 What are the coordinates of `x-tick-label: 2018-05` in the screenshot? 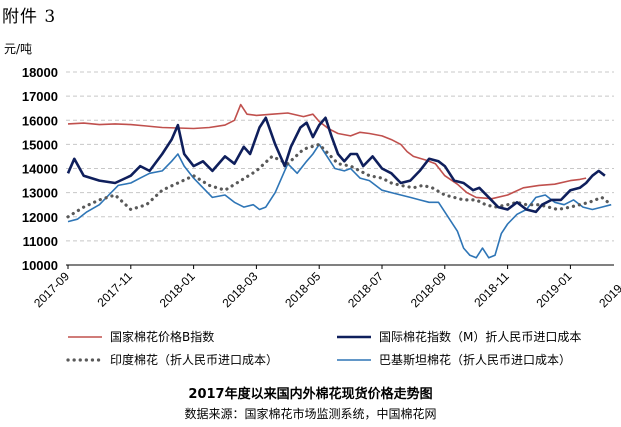 It's located at (302, 289).